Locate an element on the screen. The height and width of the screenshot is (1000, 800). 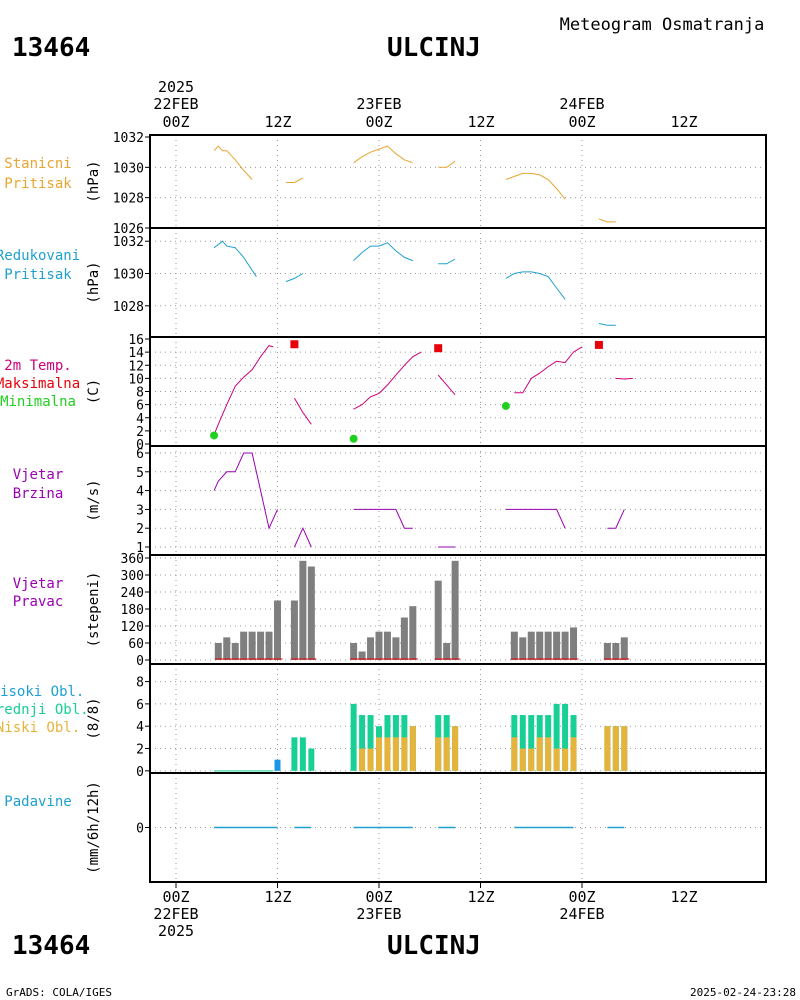
panel-label: Brzina is located at coordinates (38, 494).